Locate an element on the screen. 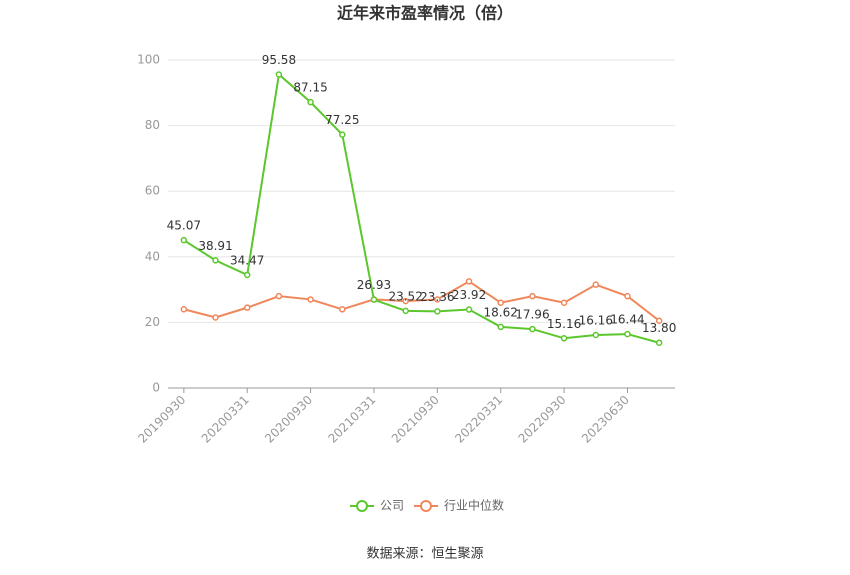 This screenshot has height=575, width=850. data-label: 95.58 is located at coordinates (279, 60).